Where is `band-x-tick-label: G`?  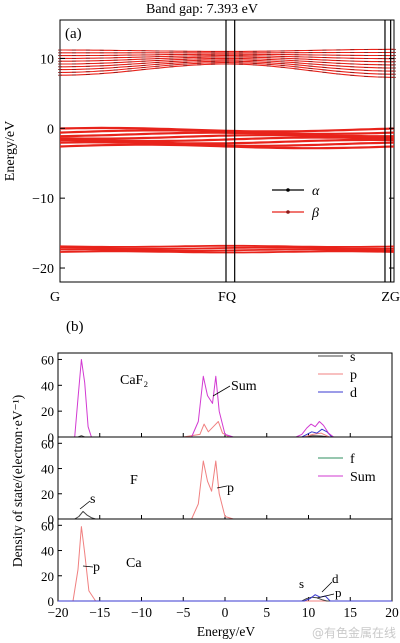 band-x-tick-label: G is located at coordinates (55, 297).